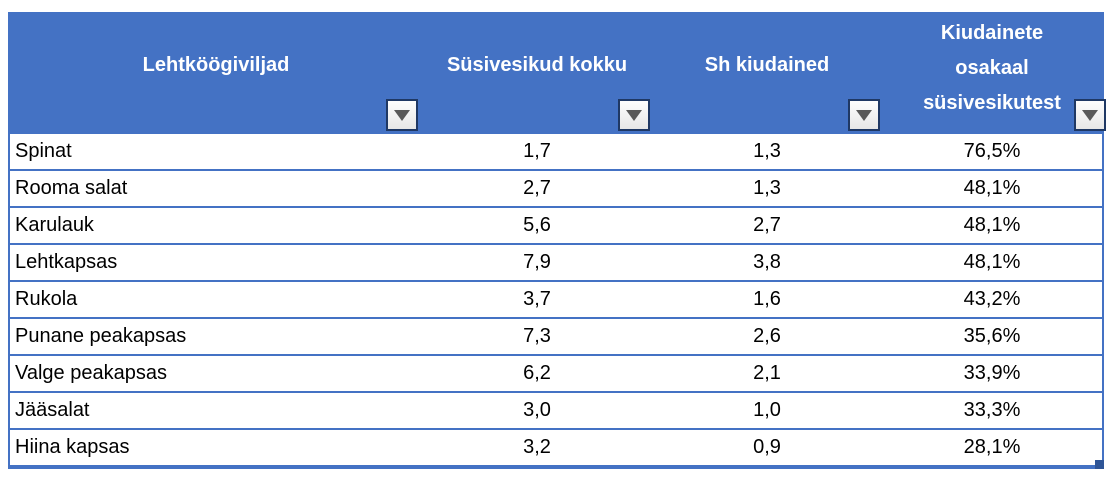 The height and width of the screenshot is (478, 1118). What do you see at coordinates (767, 447) in the screenshot?
I see `cell-fiber: 0,9` at bounding box center [767, 447].